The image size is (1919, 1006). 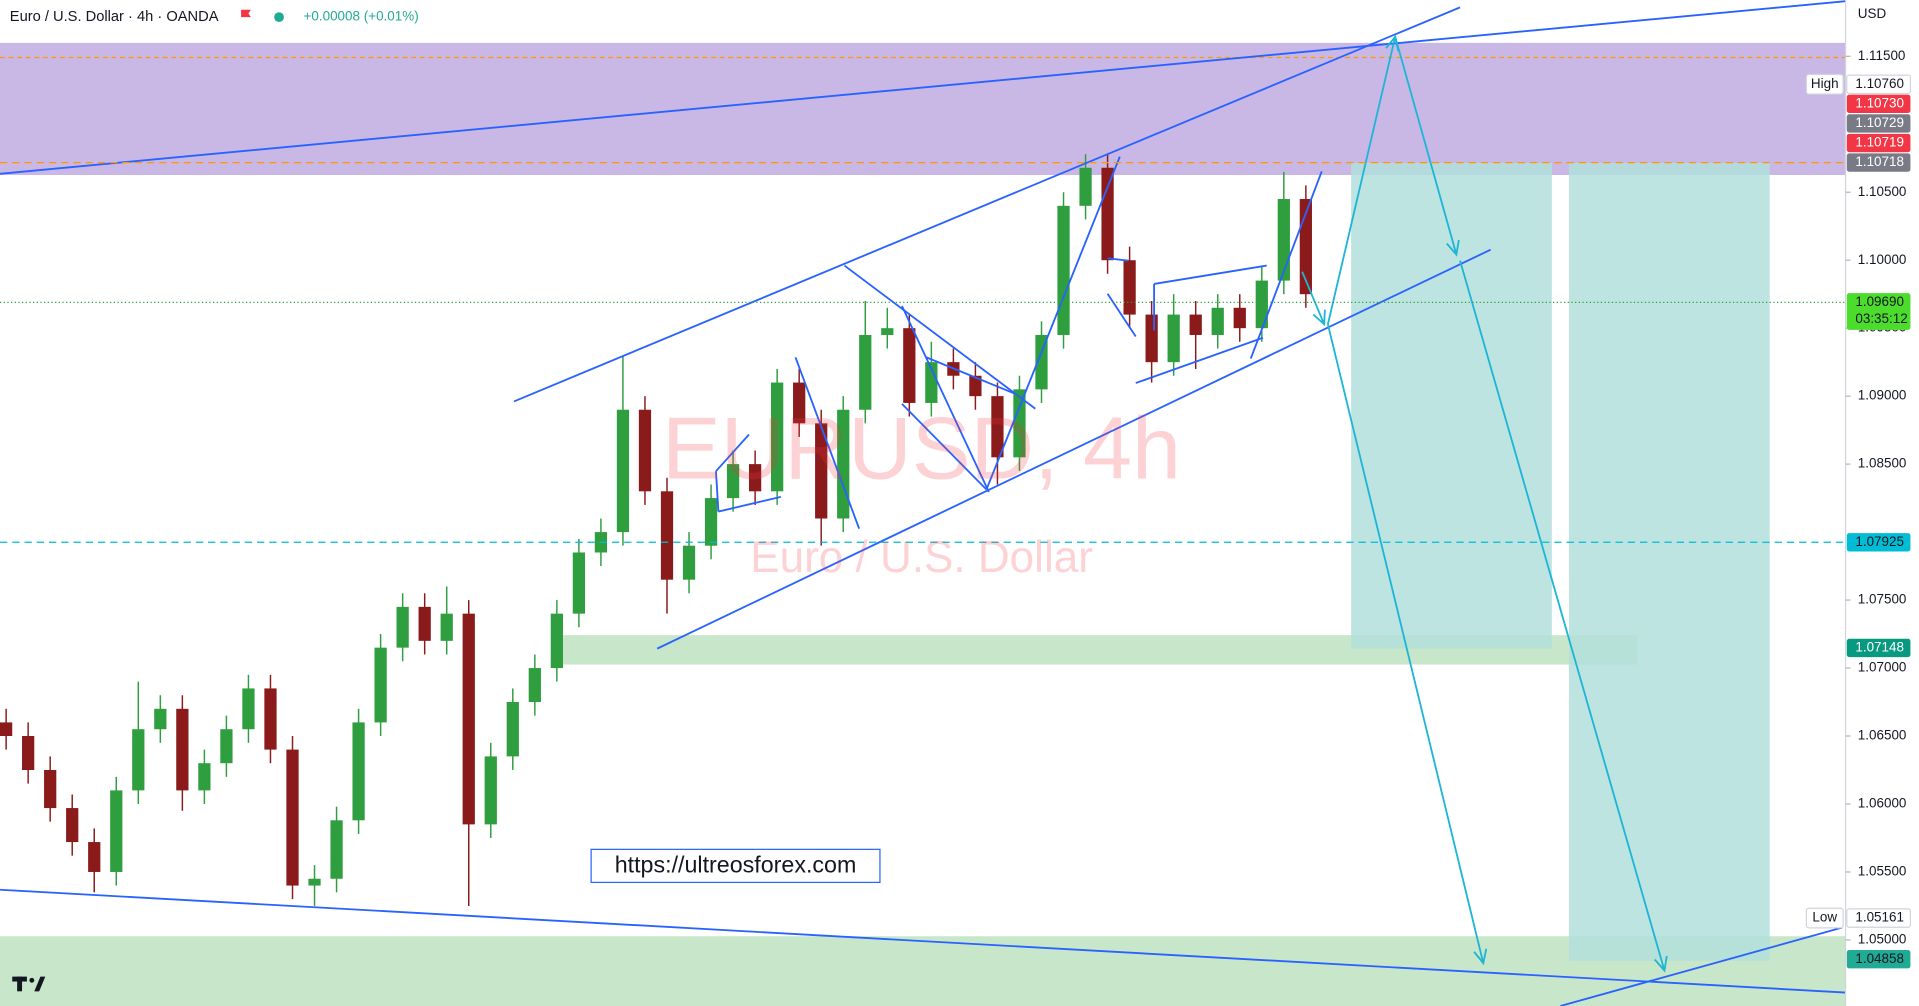 I want to click on y-tick-label: 1.07000, so click(x=1882, y=667).